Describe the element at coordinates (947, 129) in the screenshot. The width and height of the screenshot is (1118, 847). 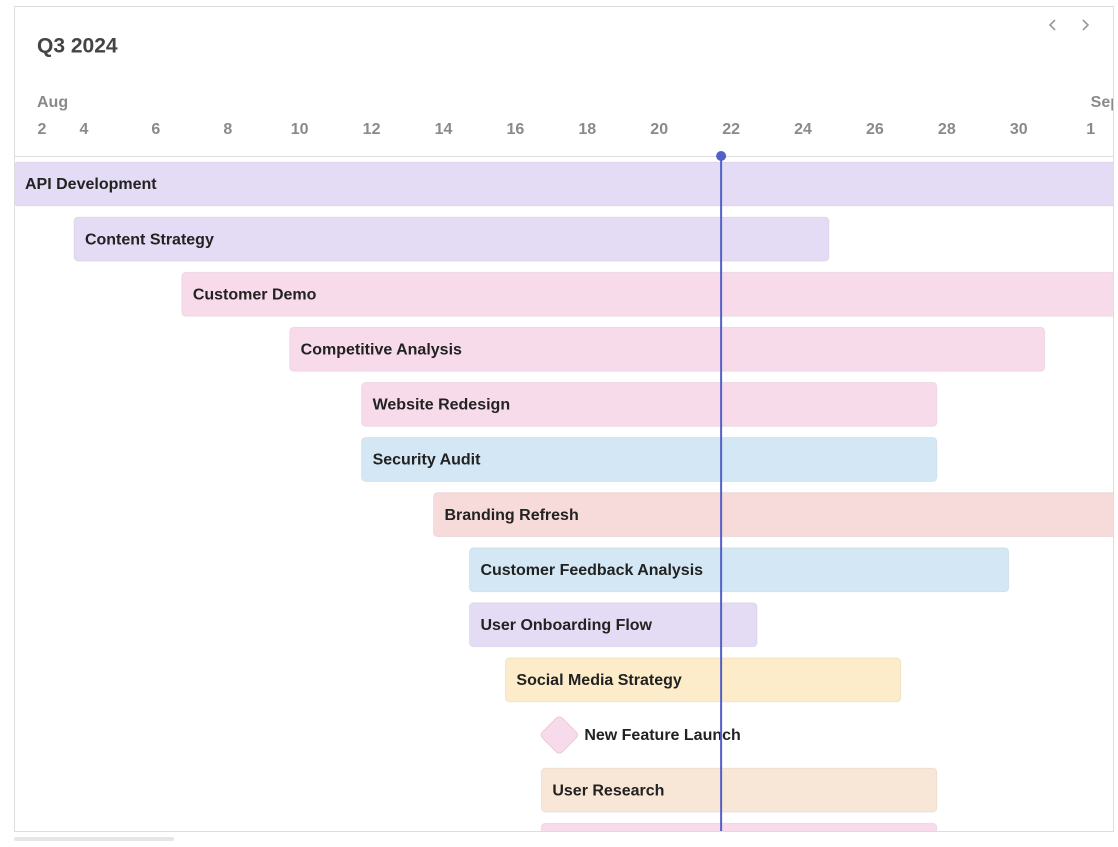
I see `x-tick-label: 28` at that location.